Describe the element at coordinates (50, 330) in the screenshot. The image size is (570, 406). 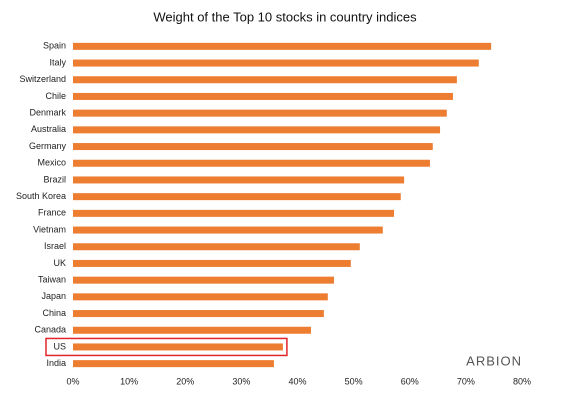
I see `y-tick-label: Canada` at that location.